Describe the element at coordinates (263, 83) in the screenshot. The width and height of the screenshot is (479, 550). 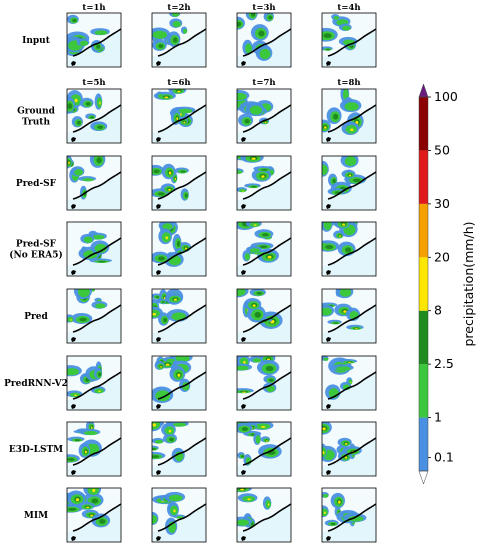
I see `output-time-label: t=7h` at that location.